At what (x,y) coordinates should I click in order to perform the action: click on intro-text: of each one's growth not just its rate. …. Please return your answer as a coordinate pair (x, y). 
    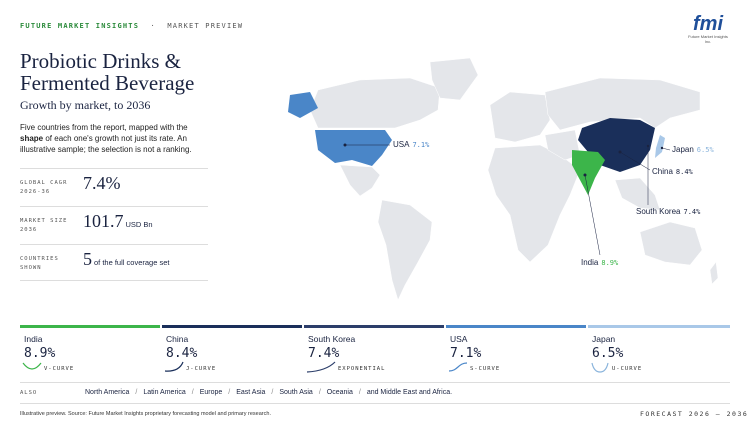
    Looking at the image, I should click on (106, 144).